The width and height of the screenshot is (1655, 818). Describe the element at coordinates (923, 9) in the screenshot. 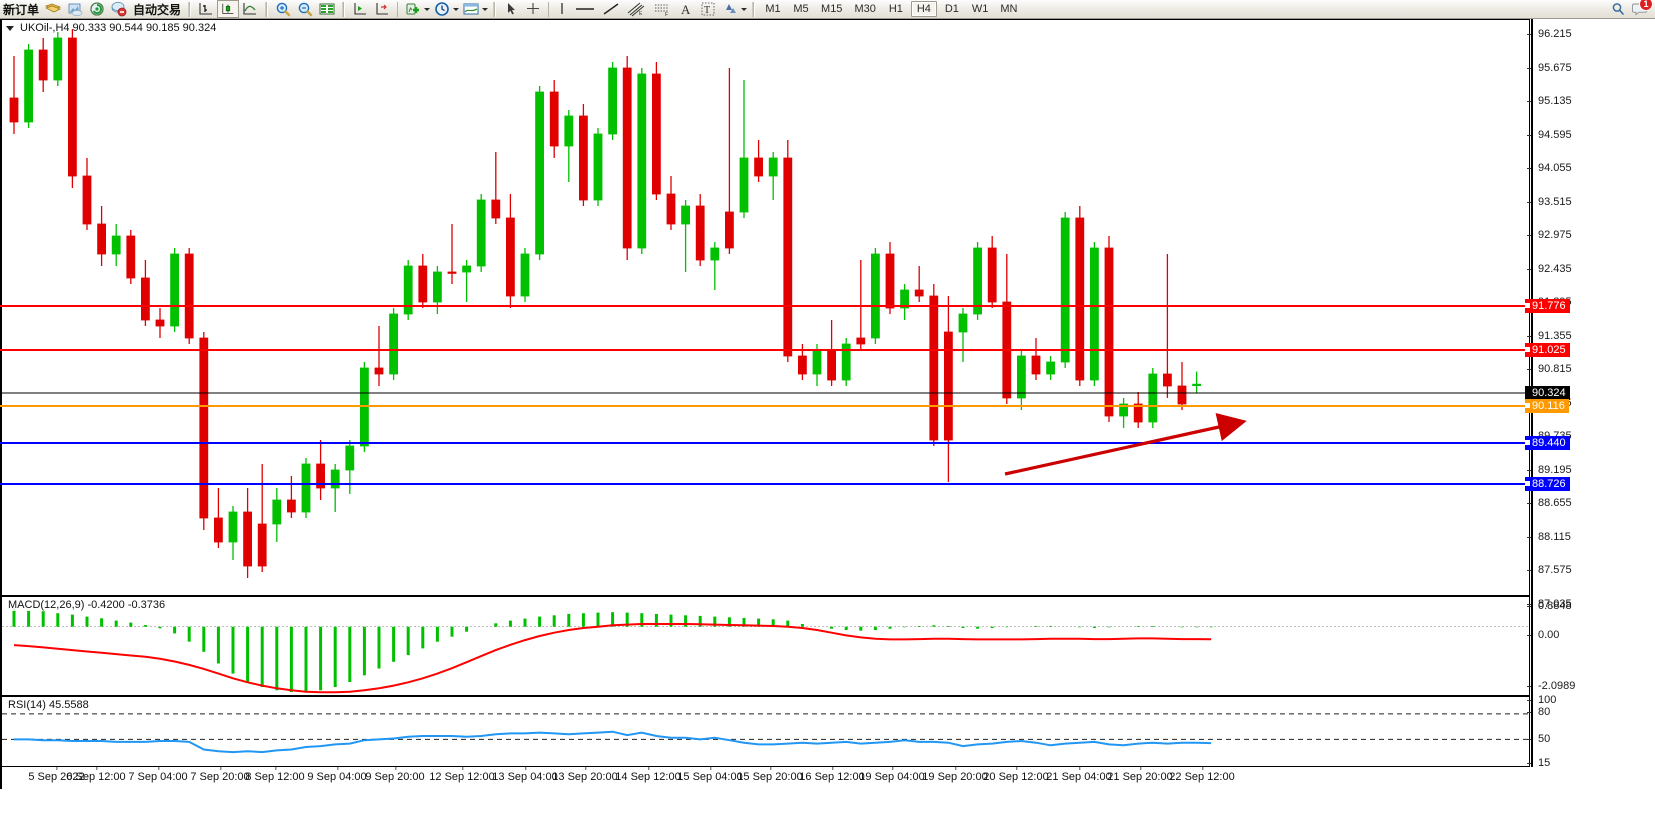

I see `timeframe-h4: H4` at that location.